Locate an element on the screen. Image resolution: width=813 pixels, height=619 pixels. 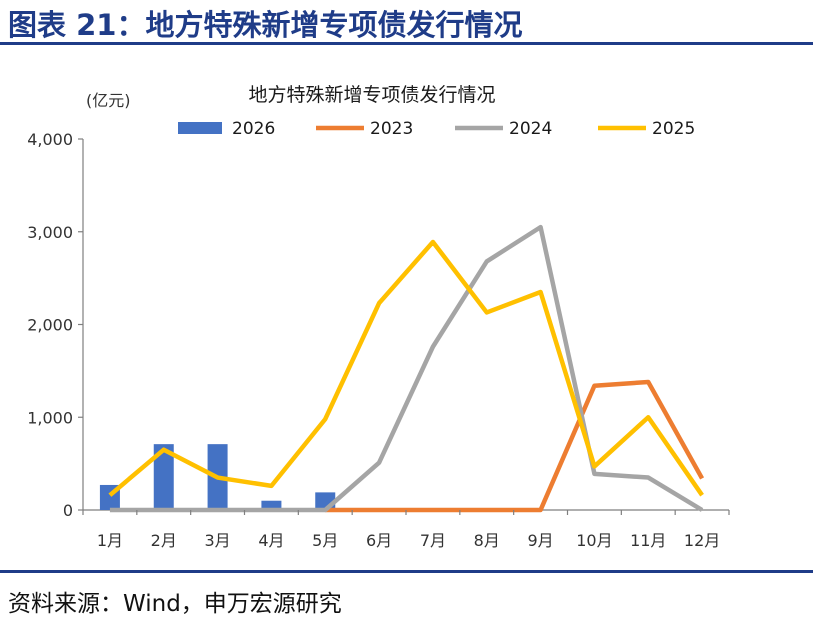
x-tick-label: 12月 is located at coordinates (702, 540).